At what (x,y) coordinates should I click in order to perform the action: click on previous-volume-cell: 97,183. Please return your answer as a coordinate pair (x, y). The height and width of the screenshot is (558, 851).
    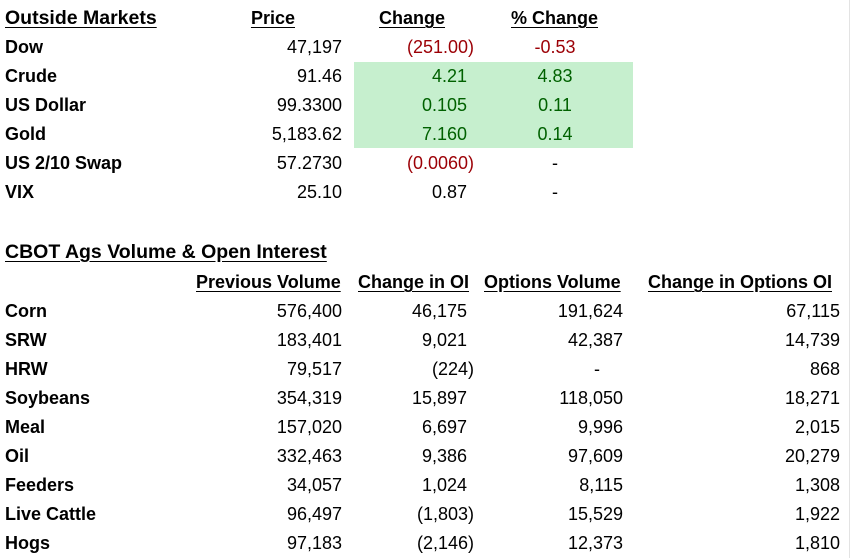
    Looking at the image, I should click on (314, 543).